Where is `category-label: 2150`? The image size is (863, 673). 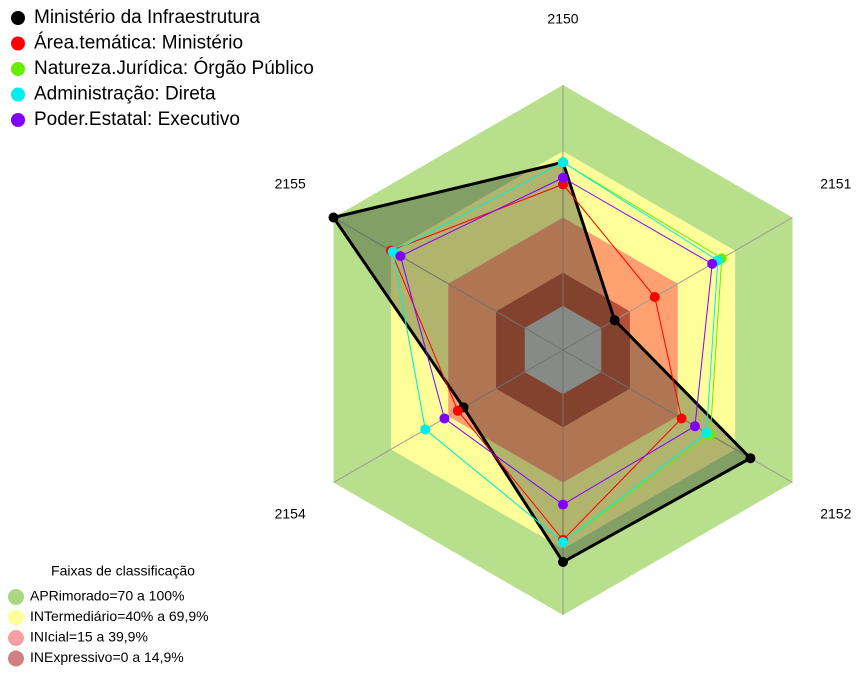 category-label: 2150 is located at coordinates (562, 19).